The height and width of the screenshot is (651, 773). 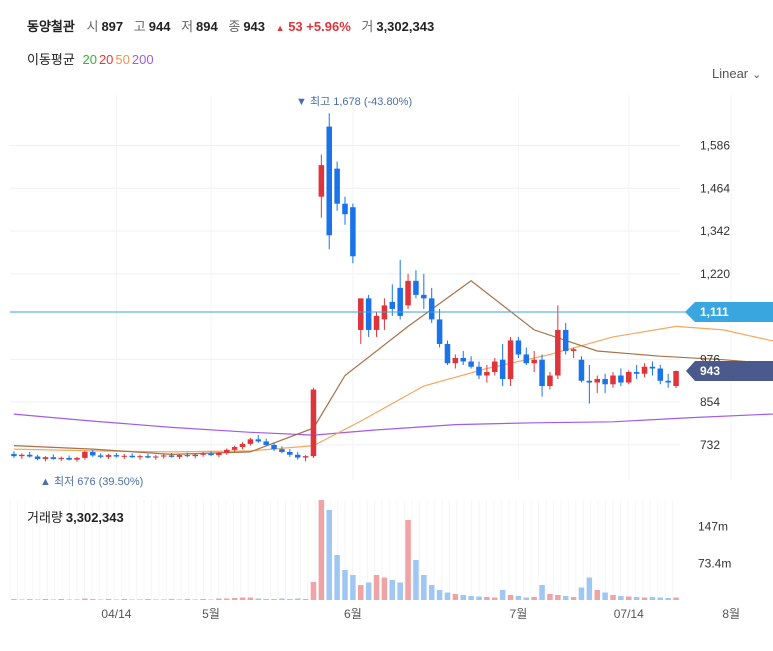 I want to click on ma-legend-item-20-green: 20, so click(x=89, y=59).